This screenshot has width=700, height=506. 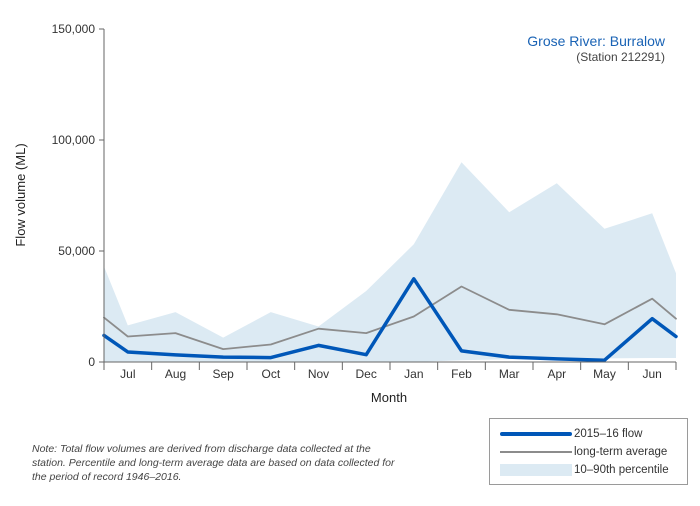 I want to click on x-tick-label: Jan, so click(x=413, y=374).